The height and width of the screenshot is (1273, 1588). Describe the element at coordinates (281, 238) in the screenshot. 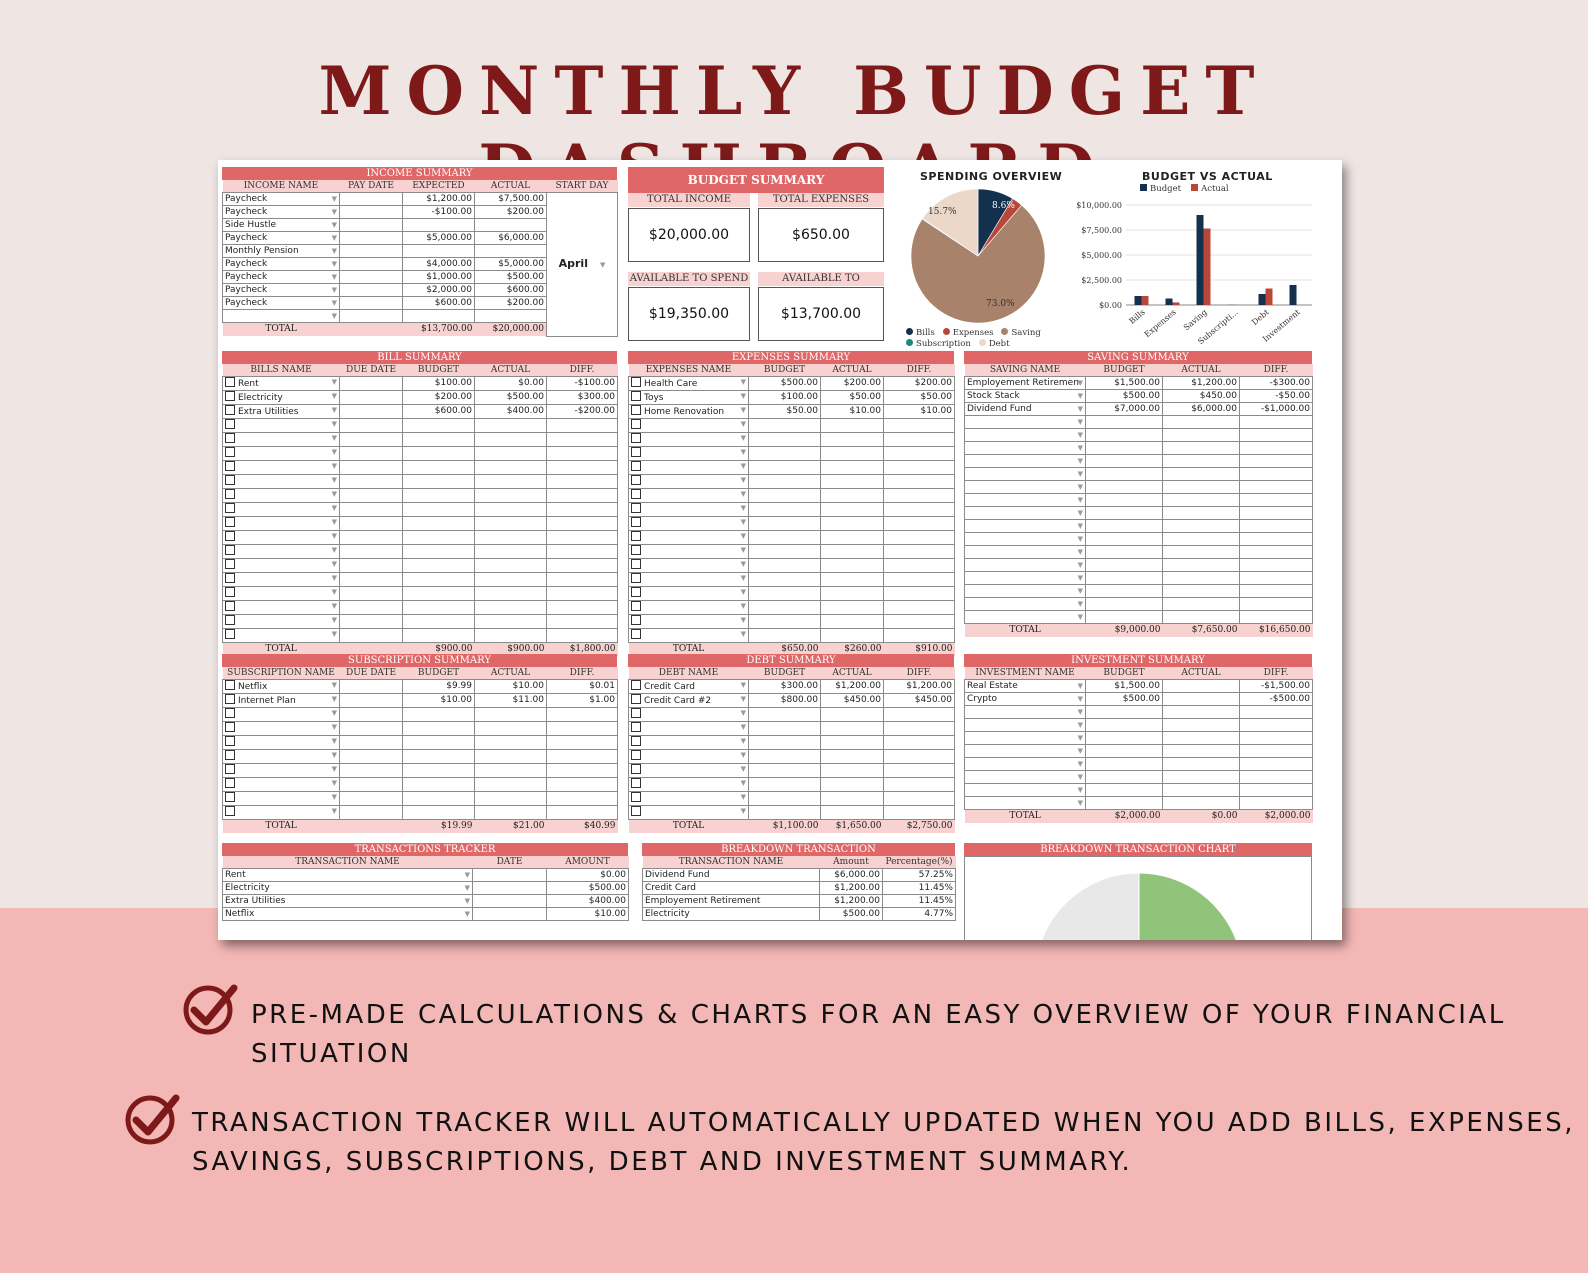

I see `name-cell: ▼ Paycheck` at that location.